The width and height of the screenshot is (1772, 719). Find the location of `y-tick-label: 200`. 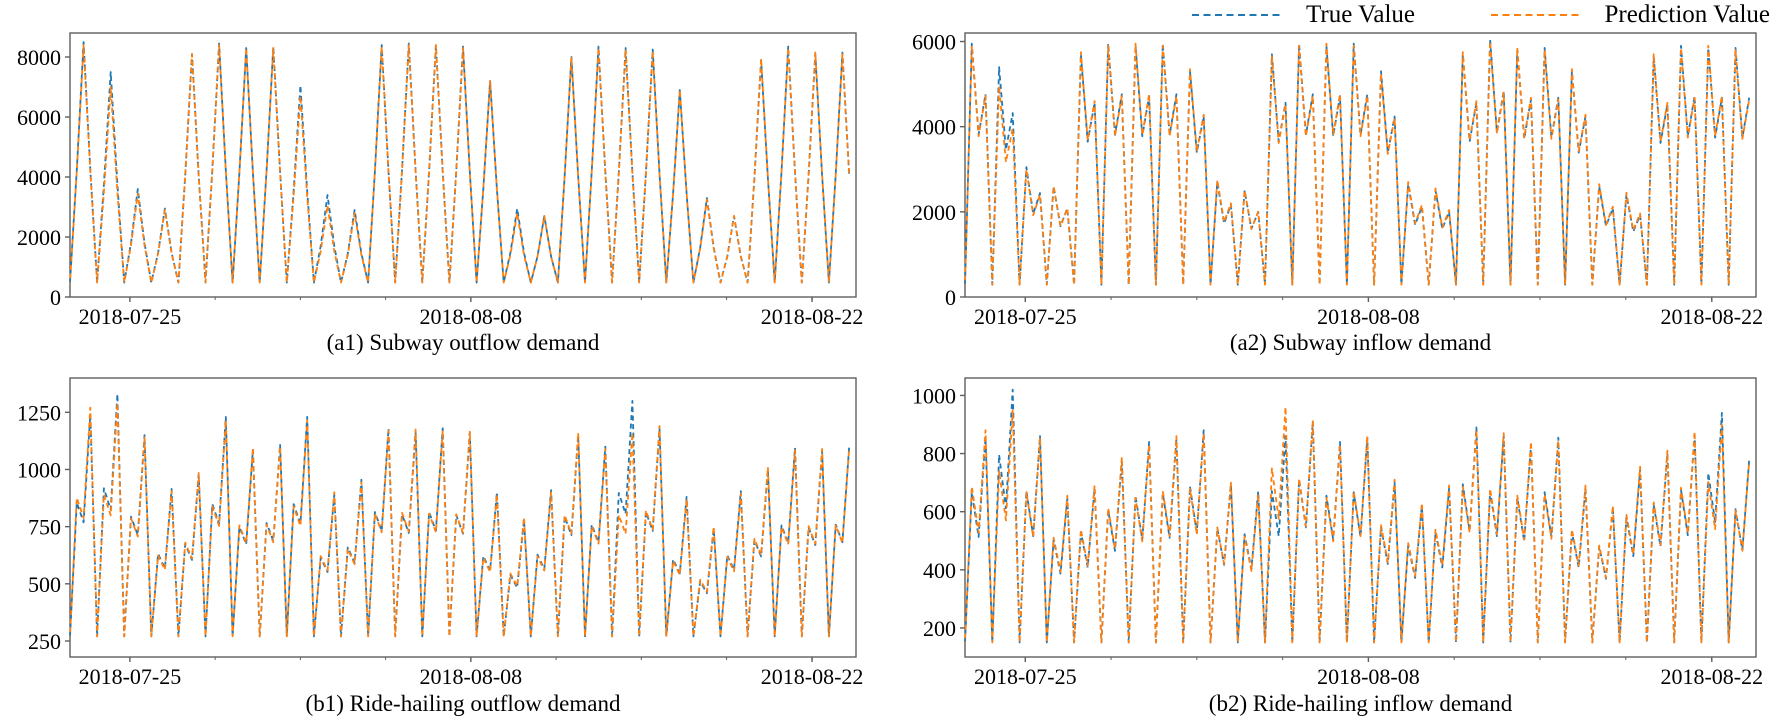

y-tick-label: 200 is located at coordinates (939, 628).